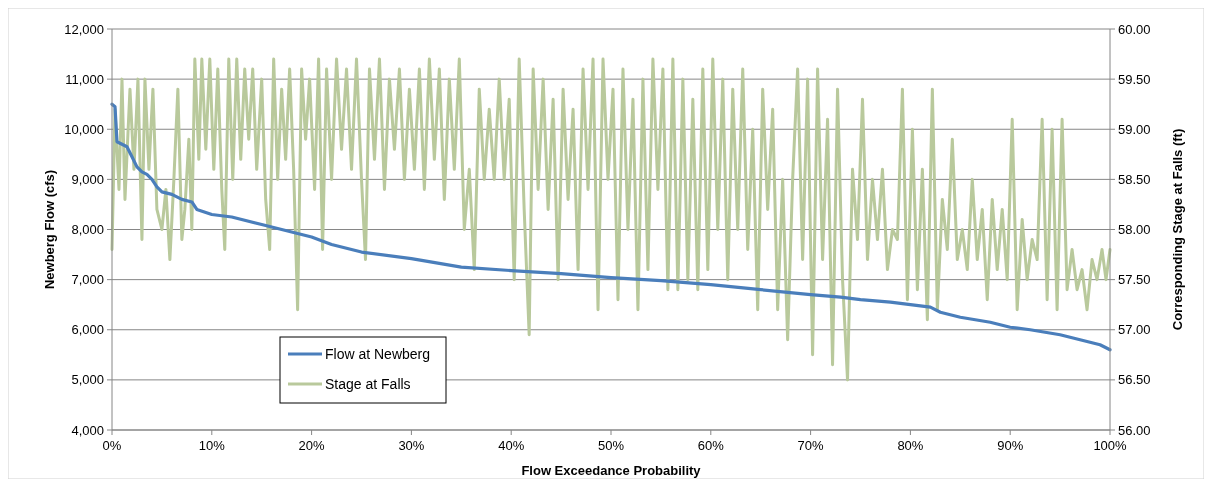  Describe the element at coordinates (378, 354) in the screenshot. I see `legend-label: Flow at Newberg` at that location.